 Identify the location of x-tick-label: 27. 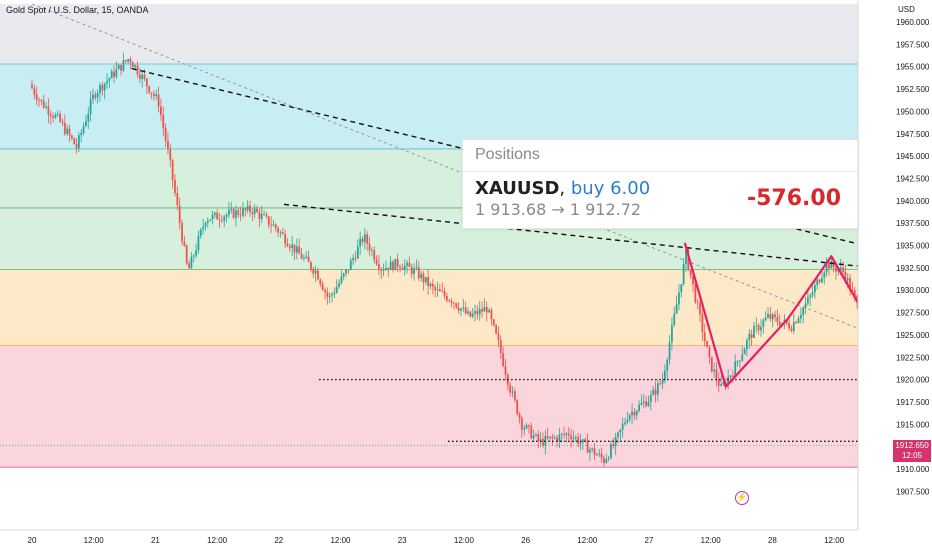
(649, 540).